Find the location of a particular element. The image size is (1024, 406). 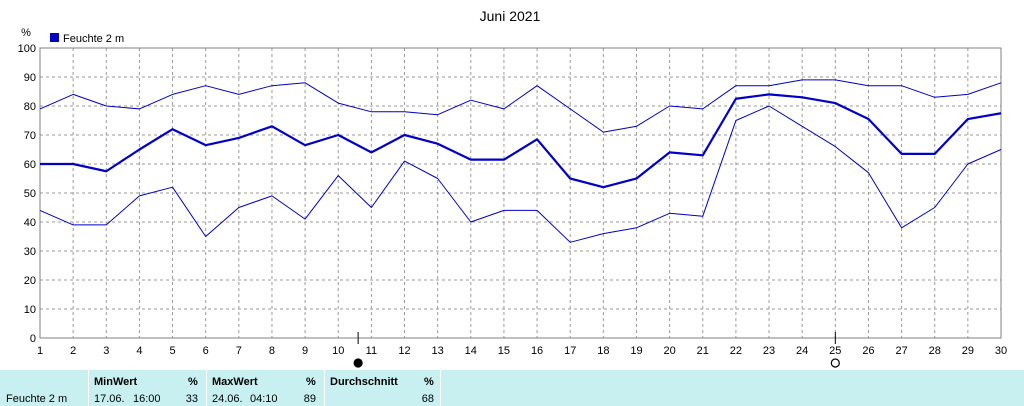

legend-label: Feuchte 2 m is located at coordinates (93, 39).